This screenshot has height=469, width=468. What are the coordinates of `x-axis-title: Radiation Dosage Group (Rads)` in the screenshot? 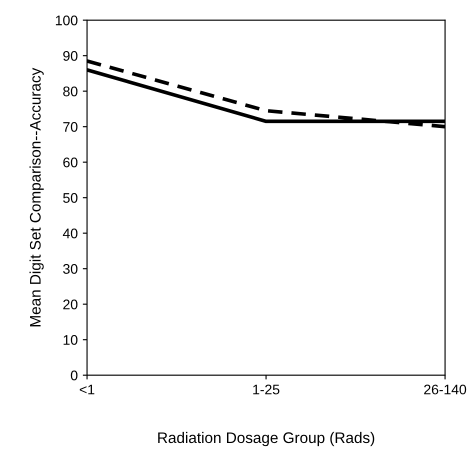 It's located at (266, 439).